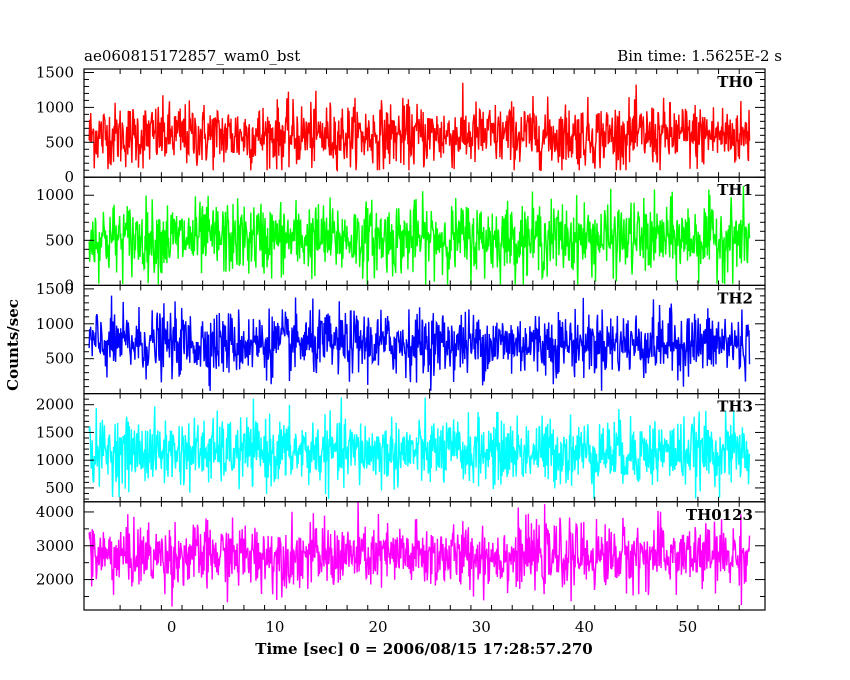 Image resolution: width=850 pixels, height=680 pixels. Describe the element at coordinates (481, 627) in the screenshot. I see `x-tick-label: 30` at that location.